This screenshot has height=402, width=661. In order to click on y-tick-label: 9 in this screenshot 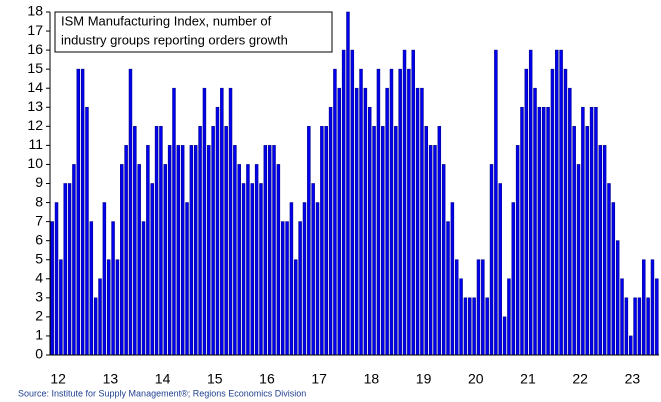, I will do `click(39, 182)`.